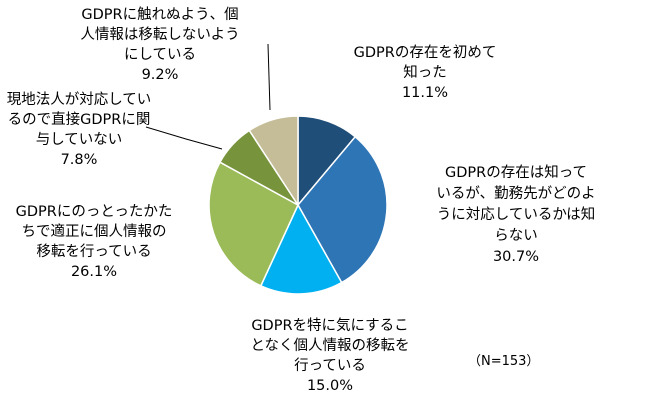  I want to click on sample-size-note: （N=153）, so click(503, 361).